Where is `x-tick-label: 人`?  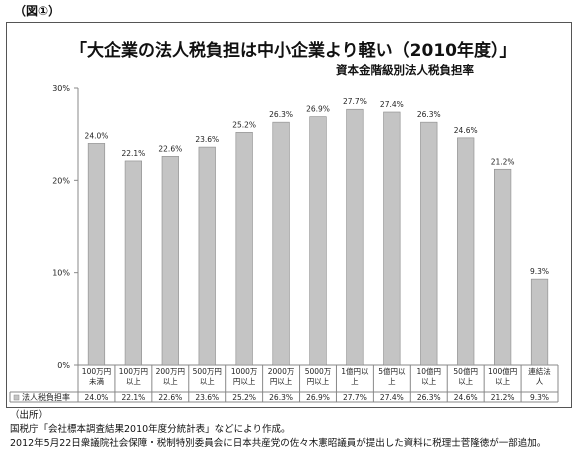 x-tick-label: 人 is located at coordinates (540, 381).